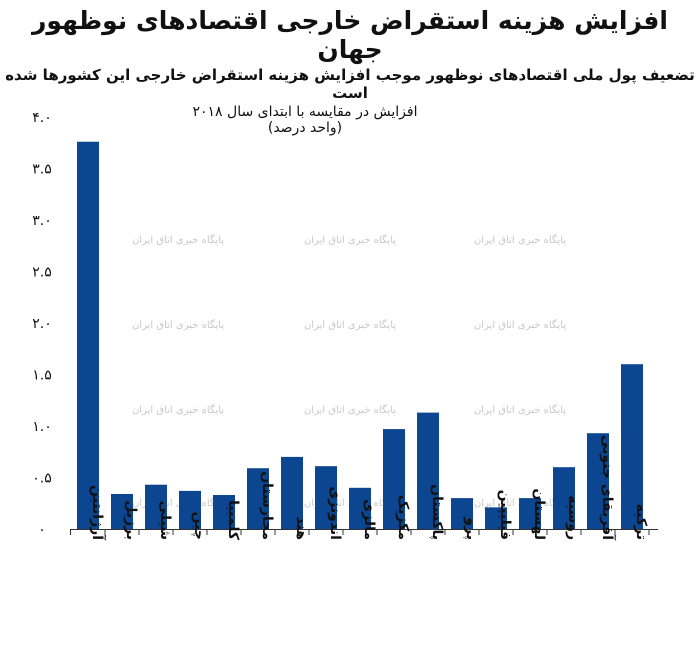 This screenshot has height=646, width=700. What do you see at coordinates (301, 528) in the screenshot?
I see `x-tick-label: هند` at bounding box center [301, 528].